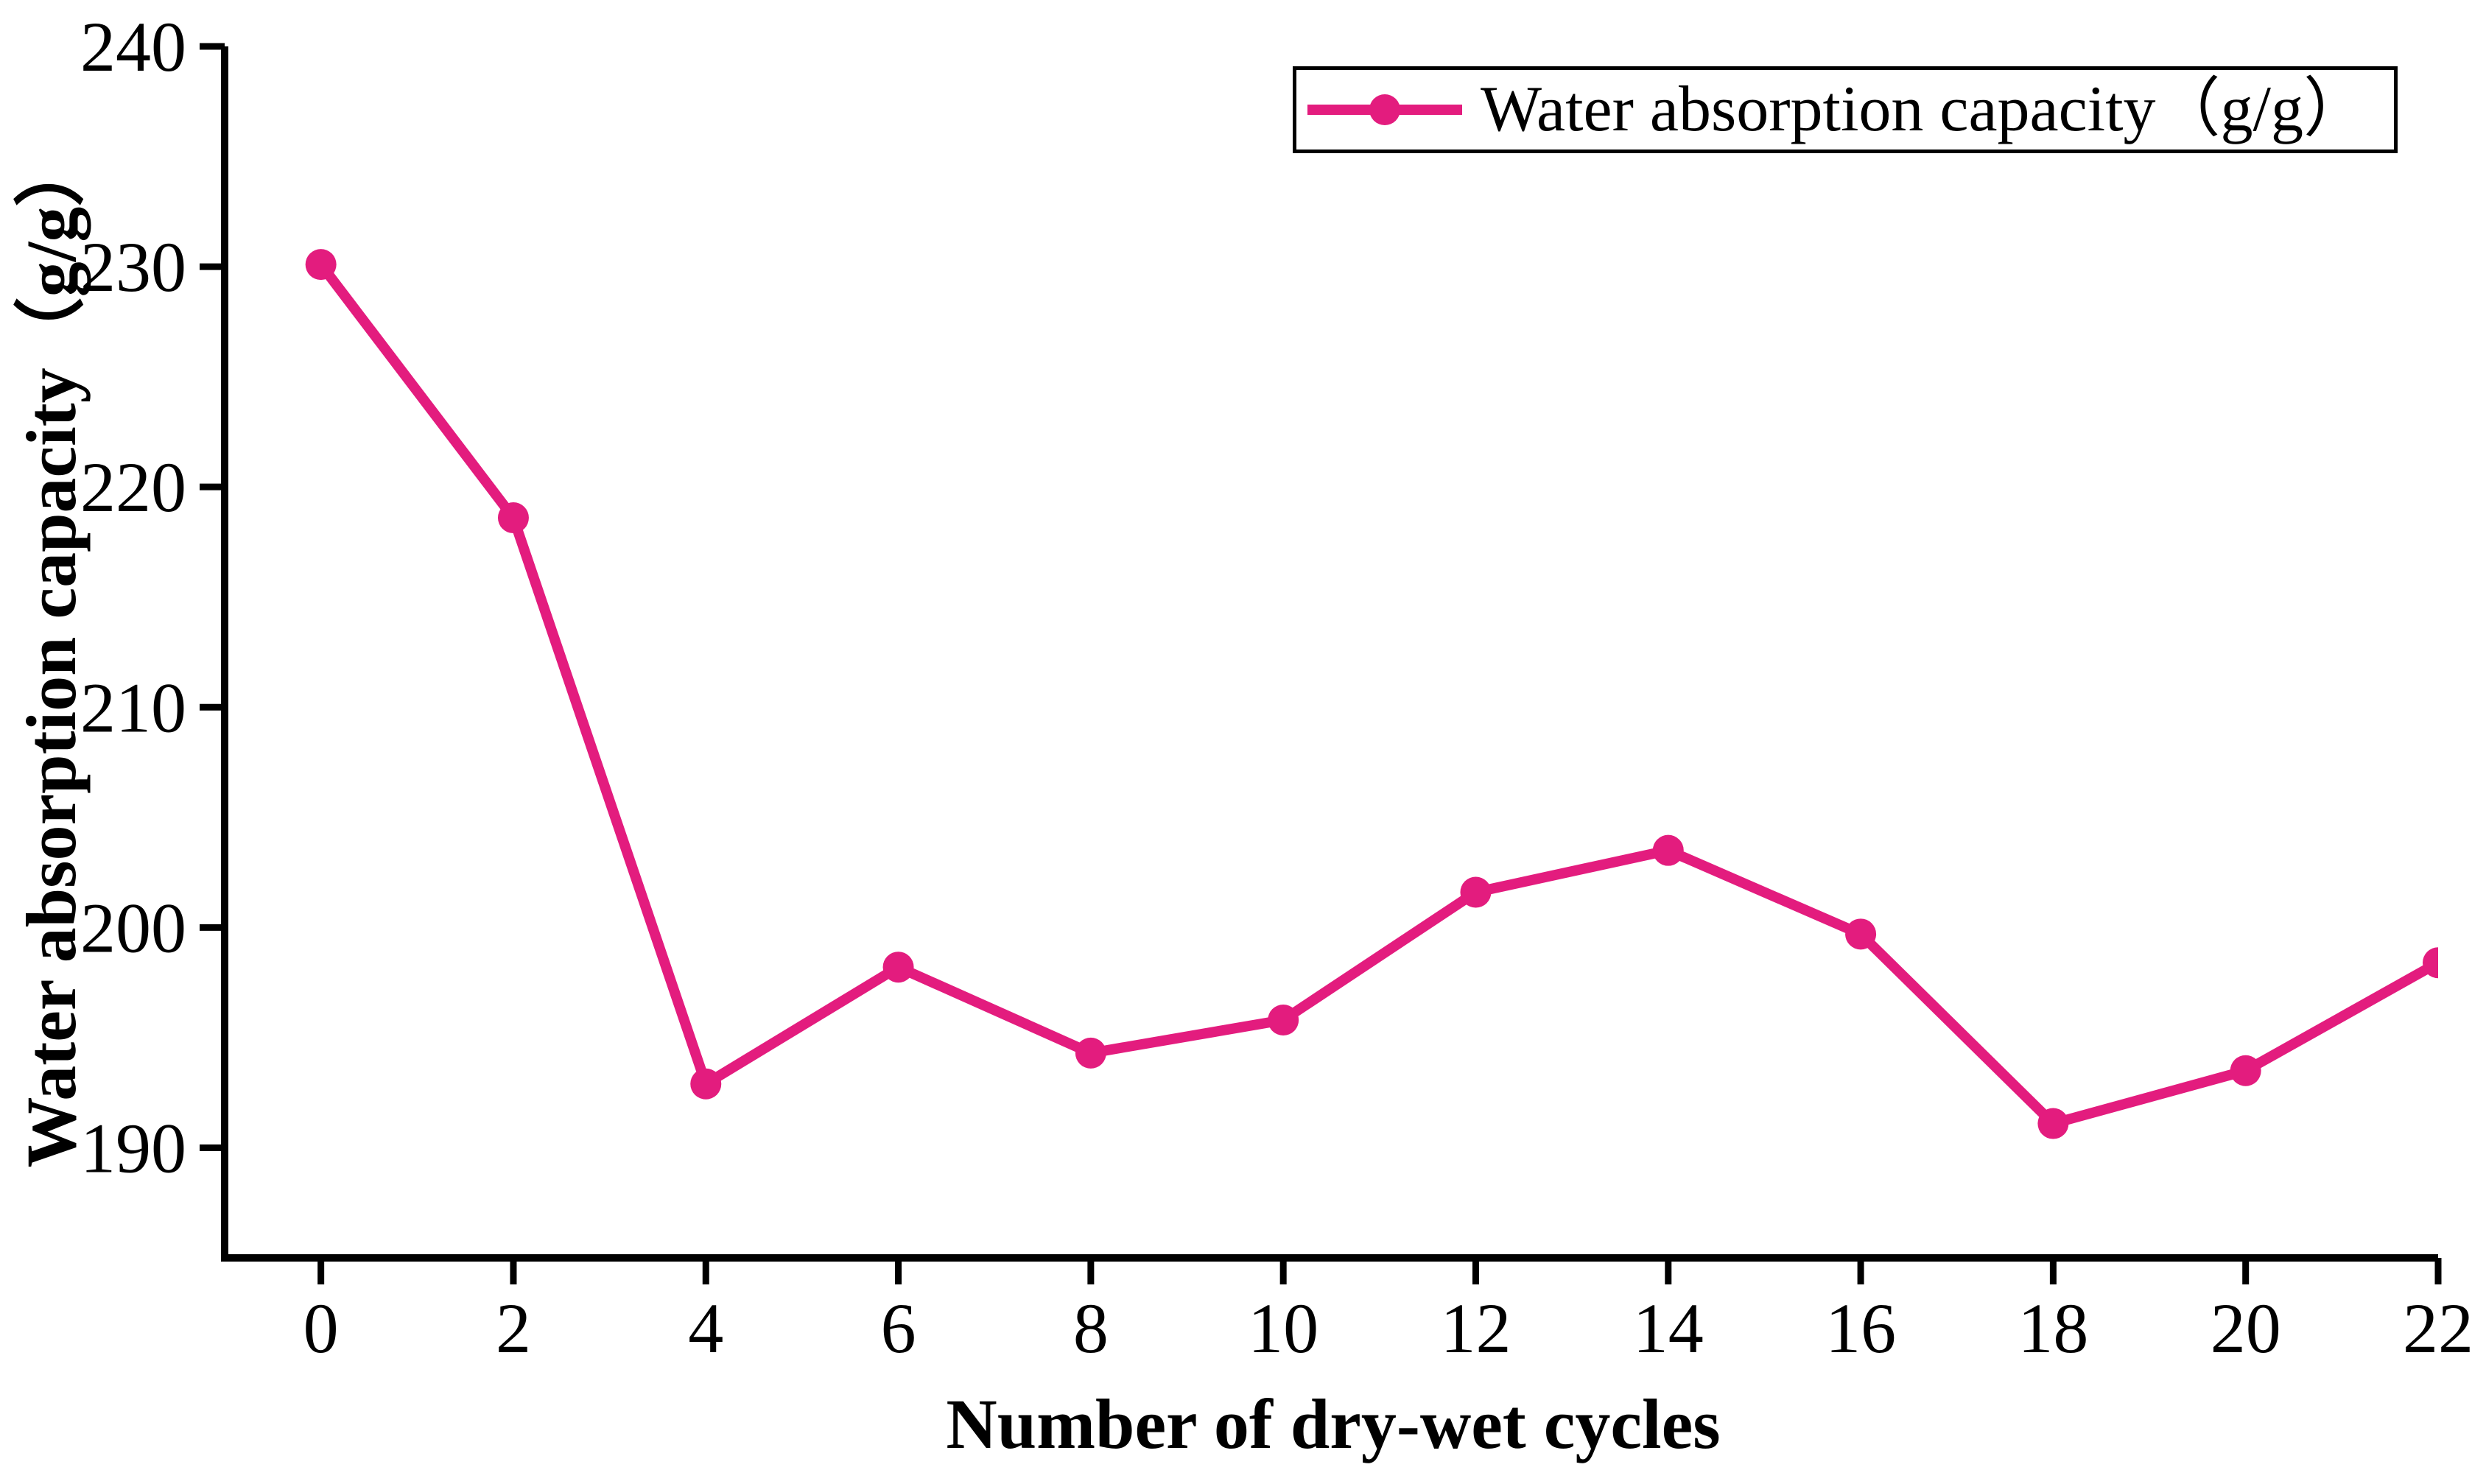  What do you see at coordinates (1668, 1329) in the screenshot?
I see `x-tick-label: 14` at bounding box center [1668, 1329].